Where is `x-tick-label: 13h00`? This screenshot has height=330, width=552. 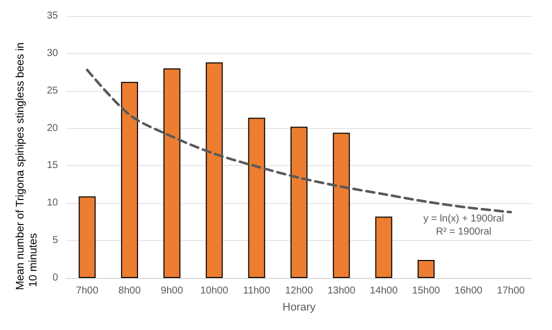
x-tick-label: 13h00 is located at coordinates (341, 291).